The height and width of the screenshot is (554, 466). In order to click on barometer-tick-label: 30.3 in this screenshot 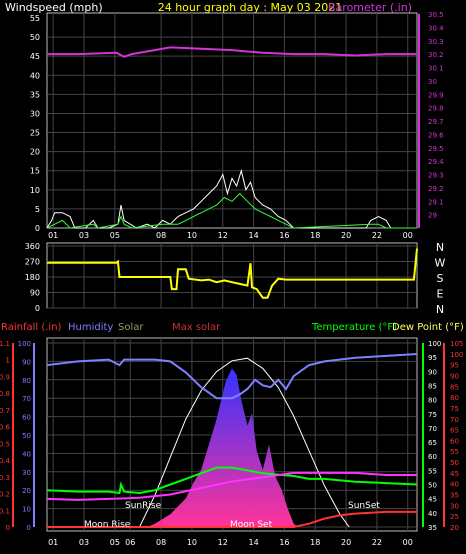, I will do `click(436, 42)`.